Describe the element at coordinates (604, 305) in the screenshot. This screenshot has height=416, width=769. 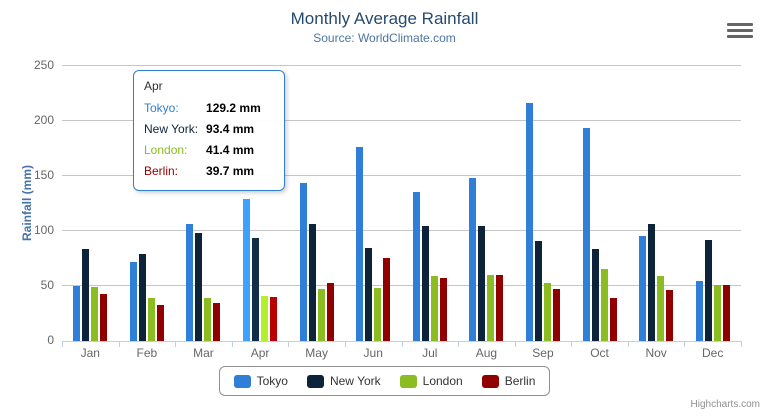
I see `bar-london-oct` at that location.